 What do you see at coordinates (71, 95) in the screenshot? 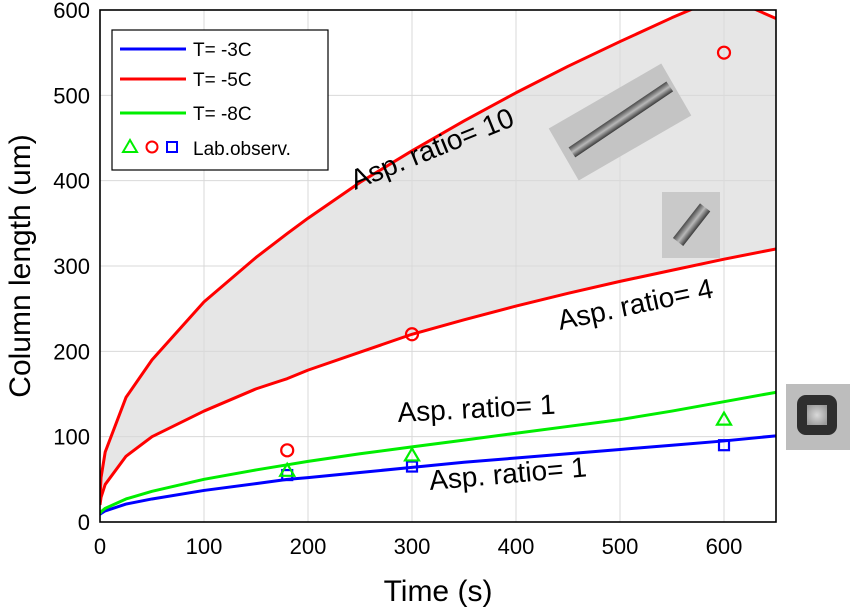
I see `y-tick-label: 500` at bounding box center [71, 95].